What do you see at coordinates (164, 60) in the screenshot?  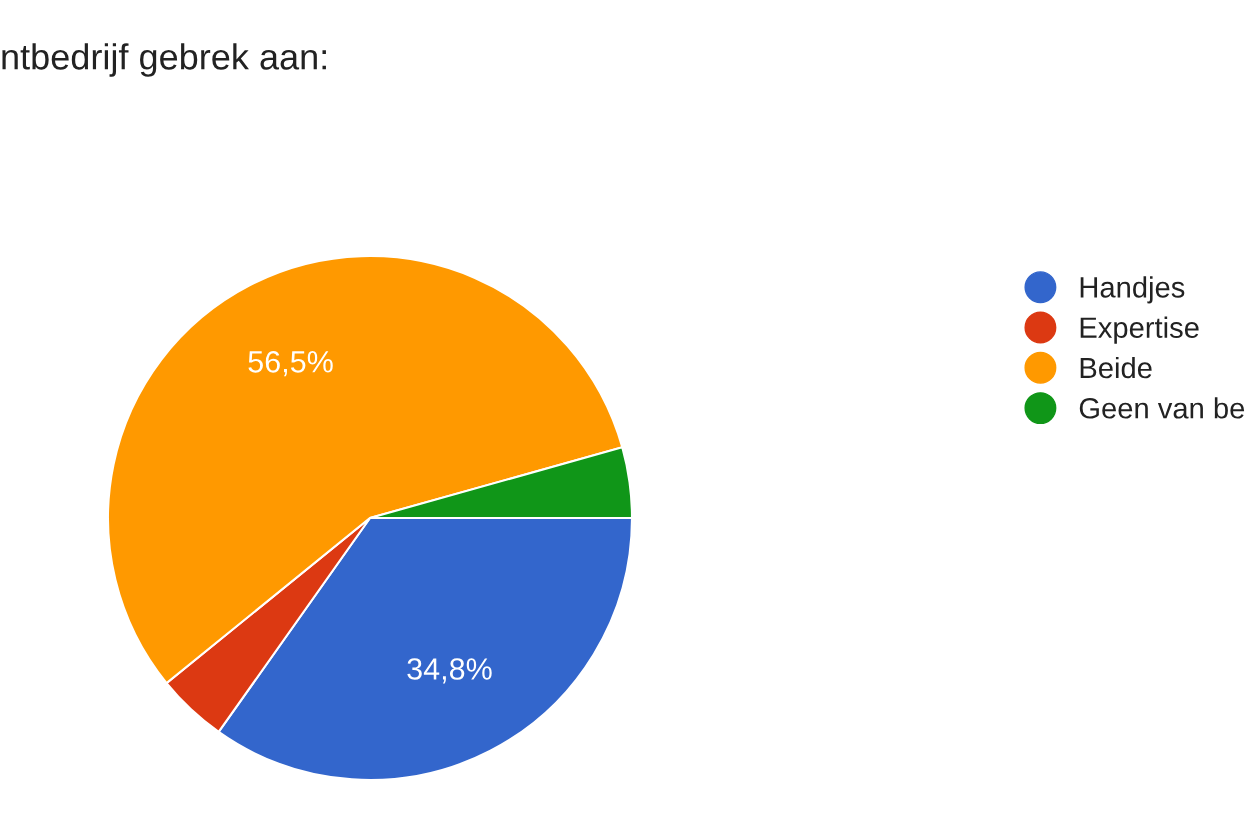 I see `chart-title: ntbedrijf gebrek aan:` at bounding box center [164, 60].